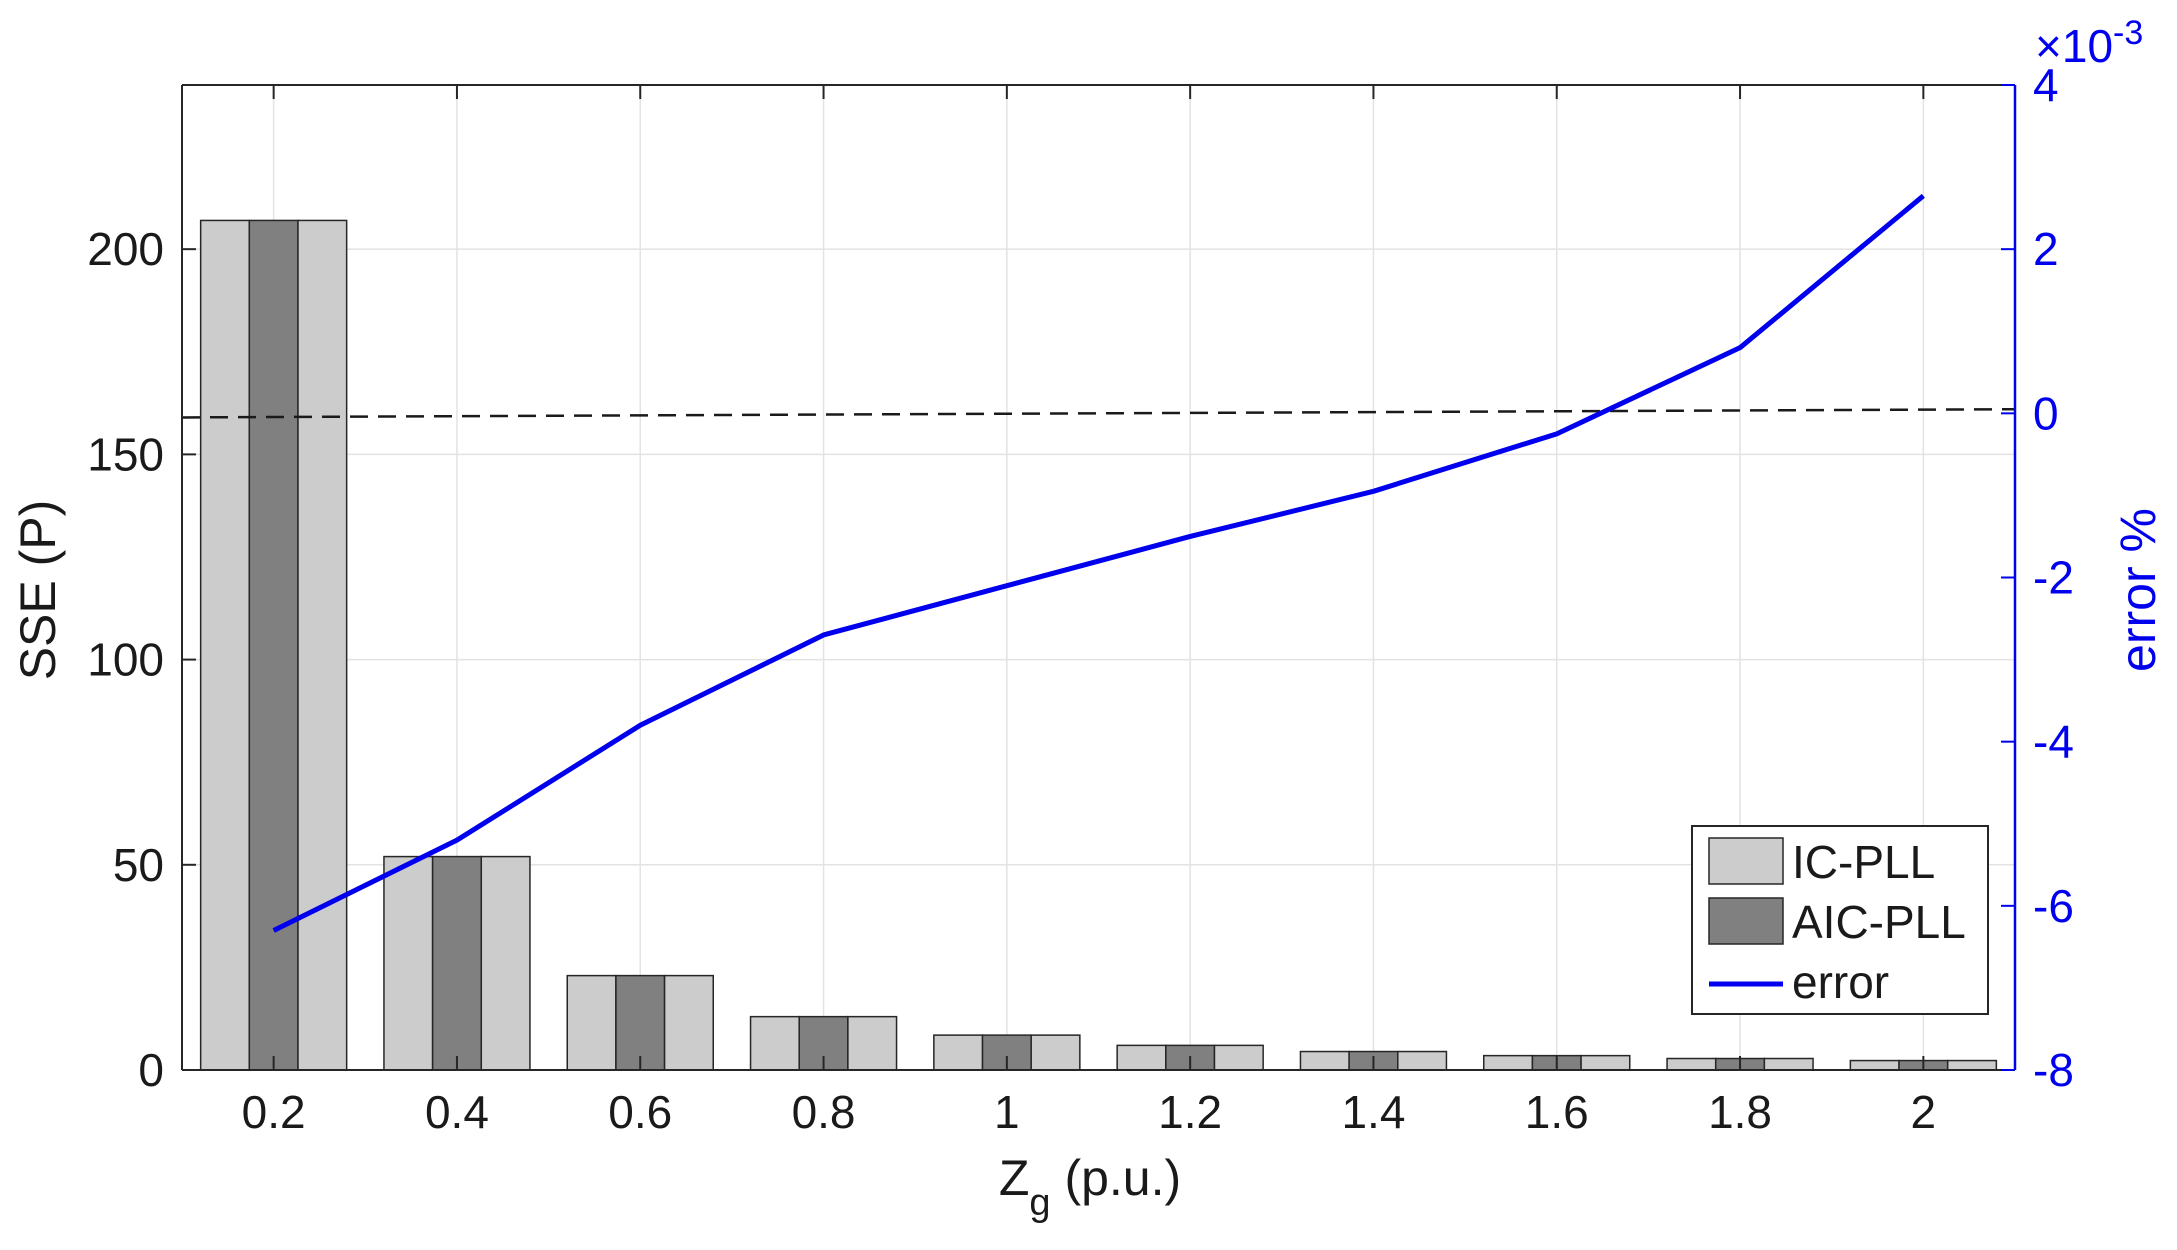 This screenshot has height=1250, width=2177. What do you see at coordinates (138, 865) in the screenshot?
I see `y-tick-label-left: 50` at bounding box center [138, 865].